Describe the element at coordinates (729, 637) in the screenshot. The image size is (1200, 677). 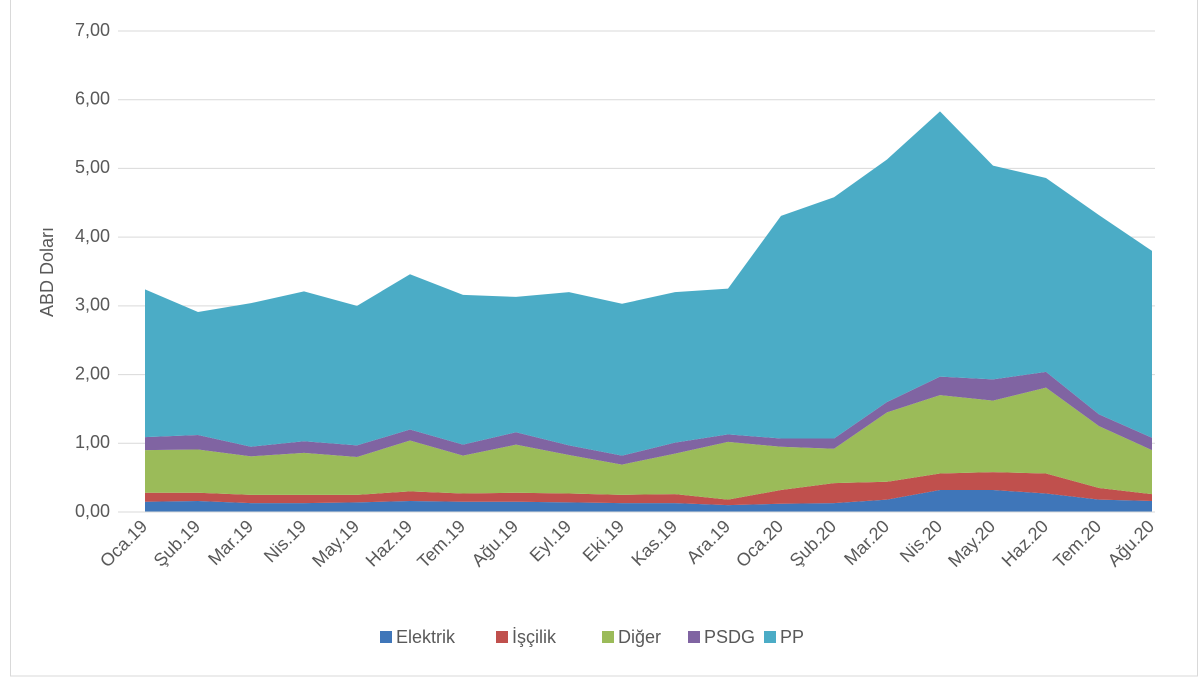
I see `legend-label: PSDG` at that location.